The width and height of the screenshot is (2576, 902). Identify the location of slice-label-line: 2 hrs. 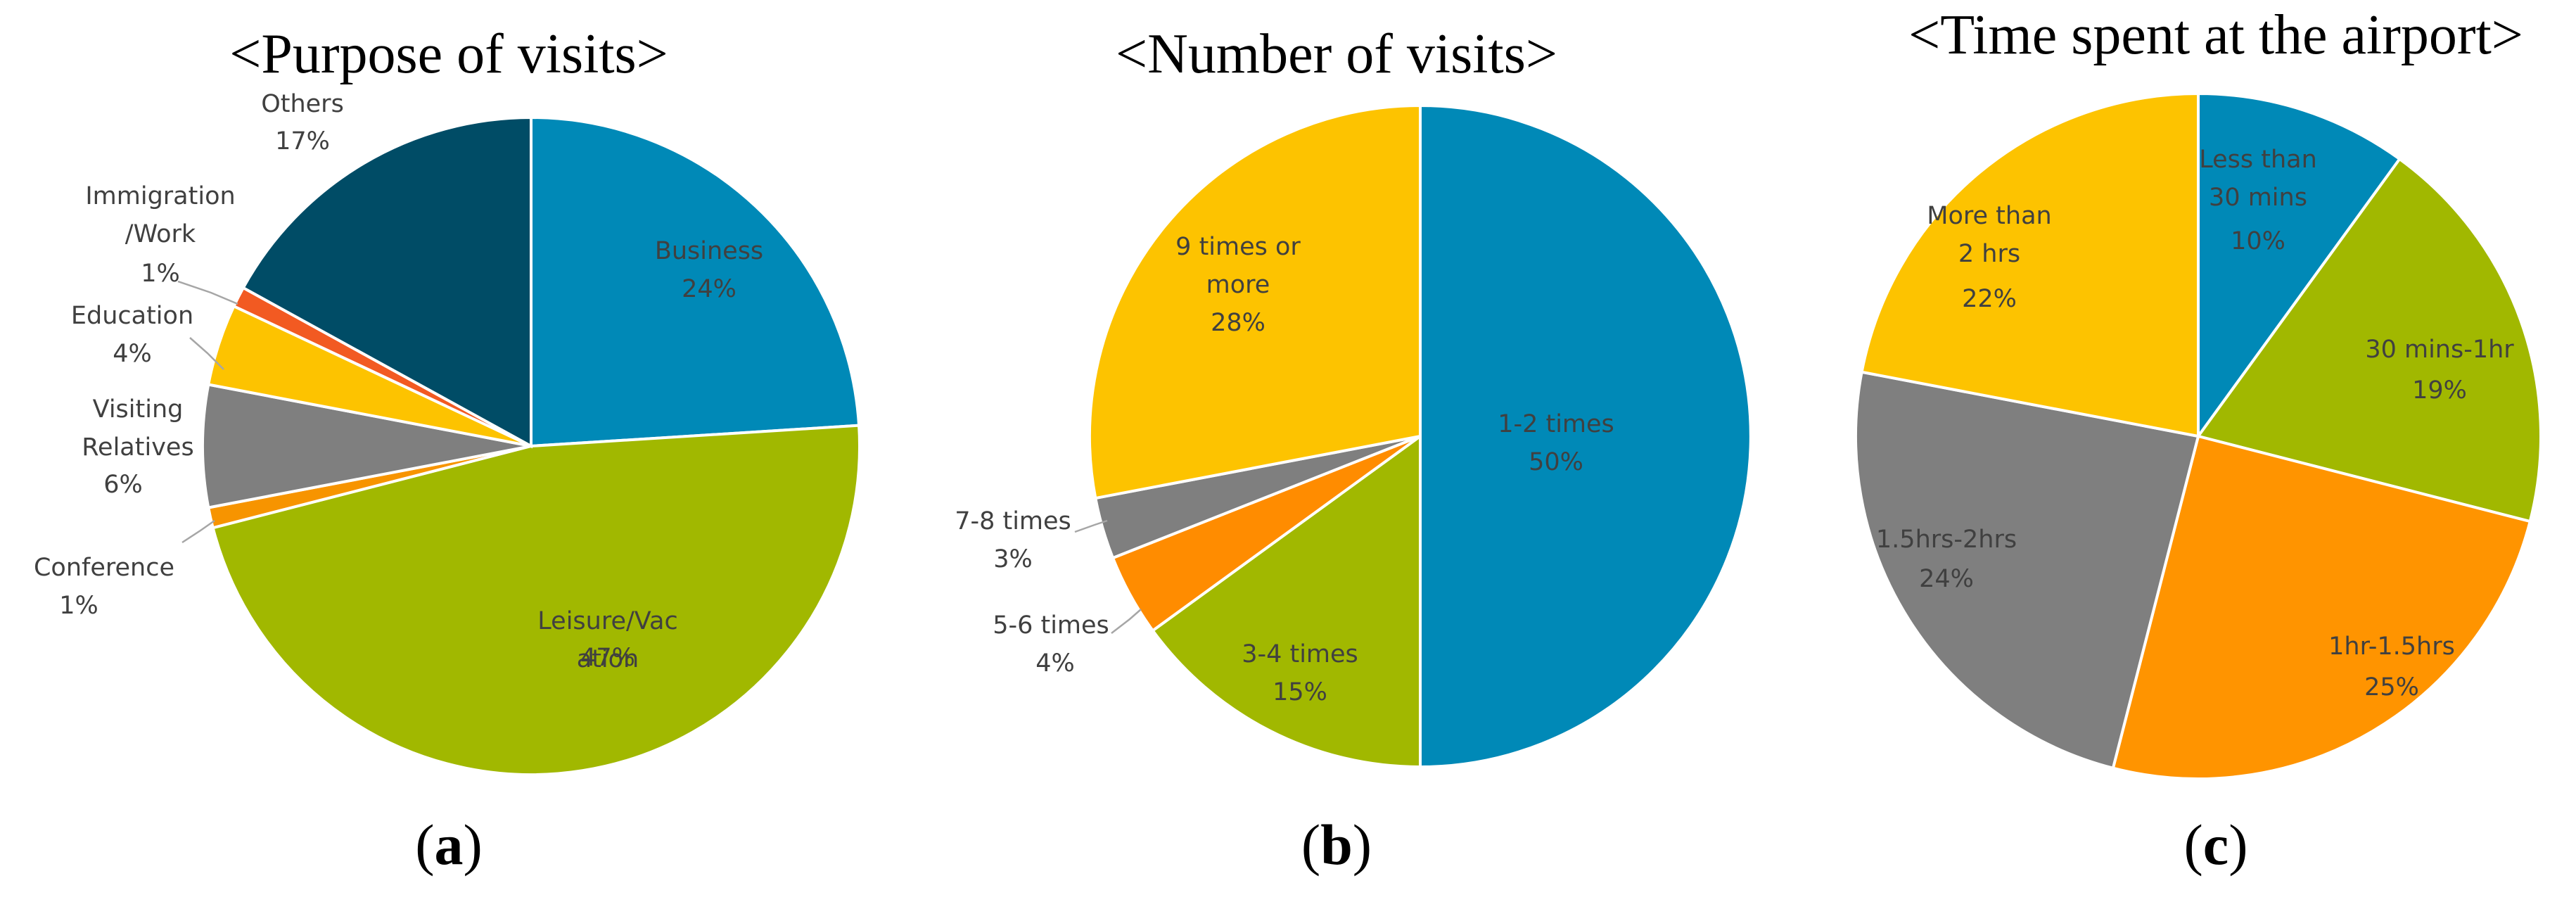
(1989, 254).